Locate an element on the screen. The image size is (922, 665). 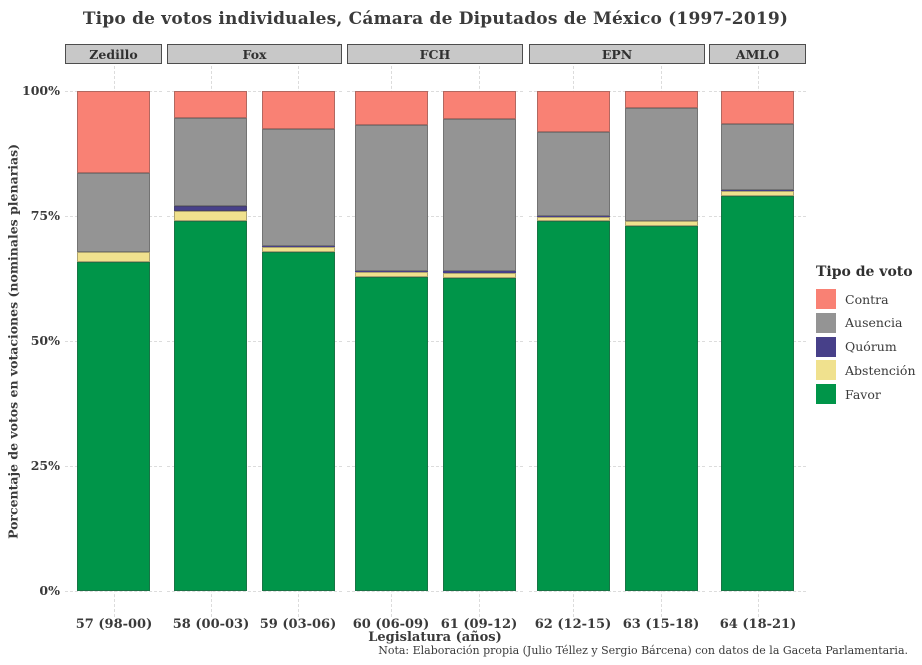
y-tick-label: 25% is located at coordinates (45, 465).